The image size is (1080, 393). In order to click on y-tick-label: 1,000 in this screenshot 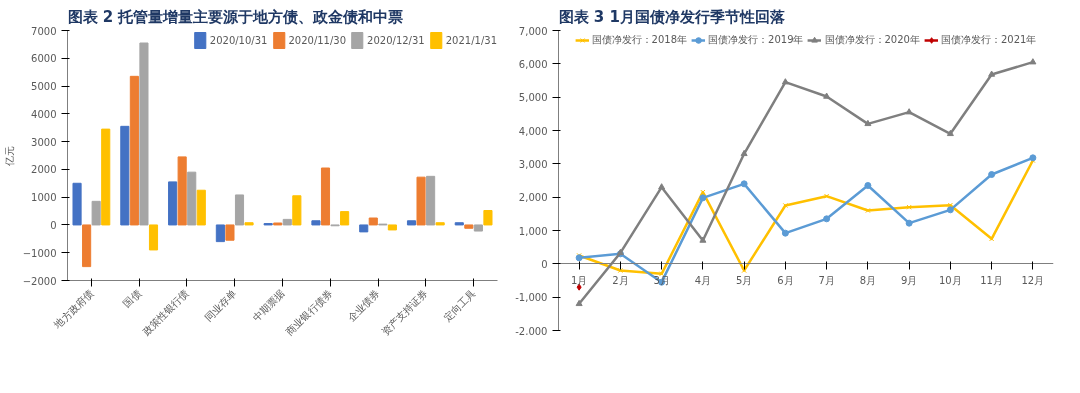, I will do `click(533, 231)`.